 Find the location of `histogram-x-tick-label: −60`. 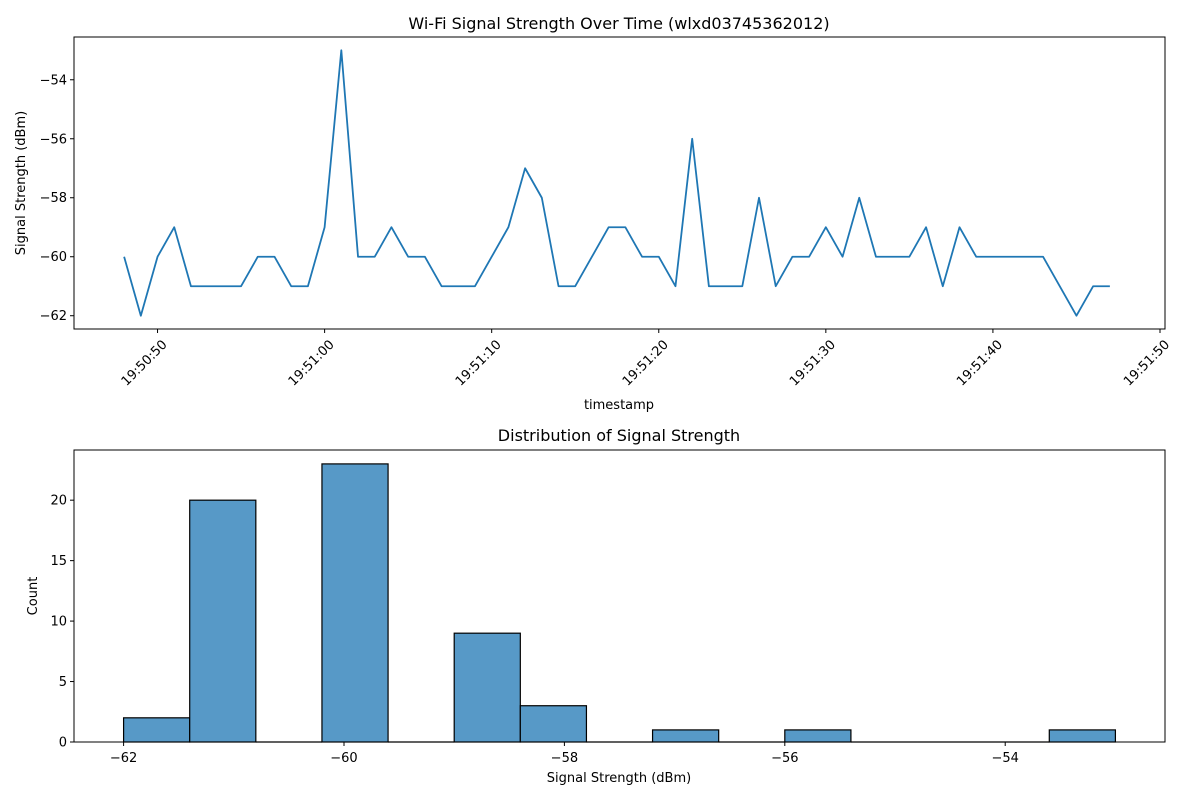

histogram-x-tick-label: −60 is located at coordinates (343, 758).